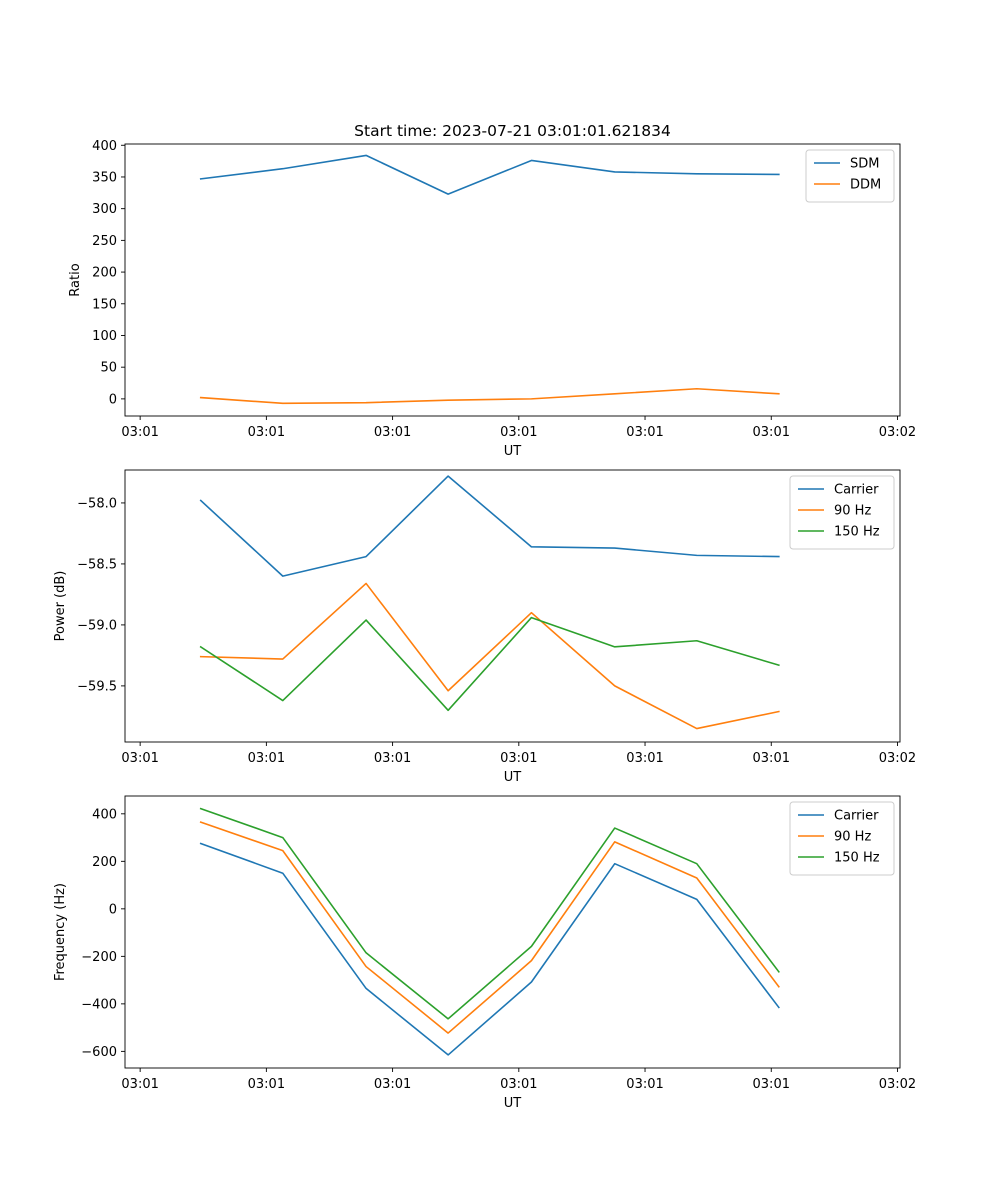 This screenshot has height=1200, width=1000. I want to click on y-tick-label: −400, so click(99, 1004).